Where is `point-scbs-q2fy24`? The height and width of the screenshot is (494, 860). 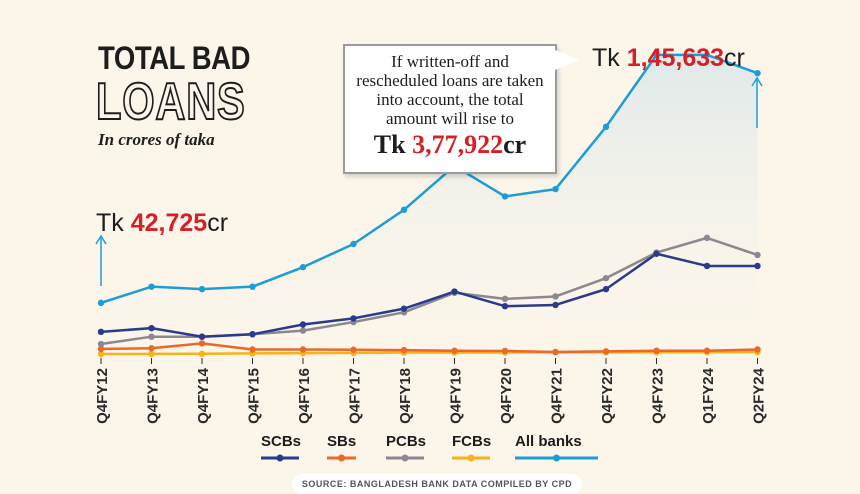 point-scbs-q2fy24 is located at coordinates (757, 266).